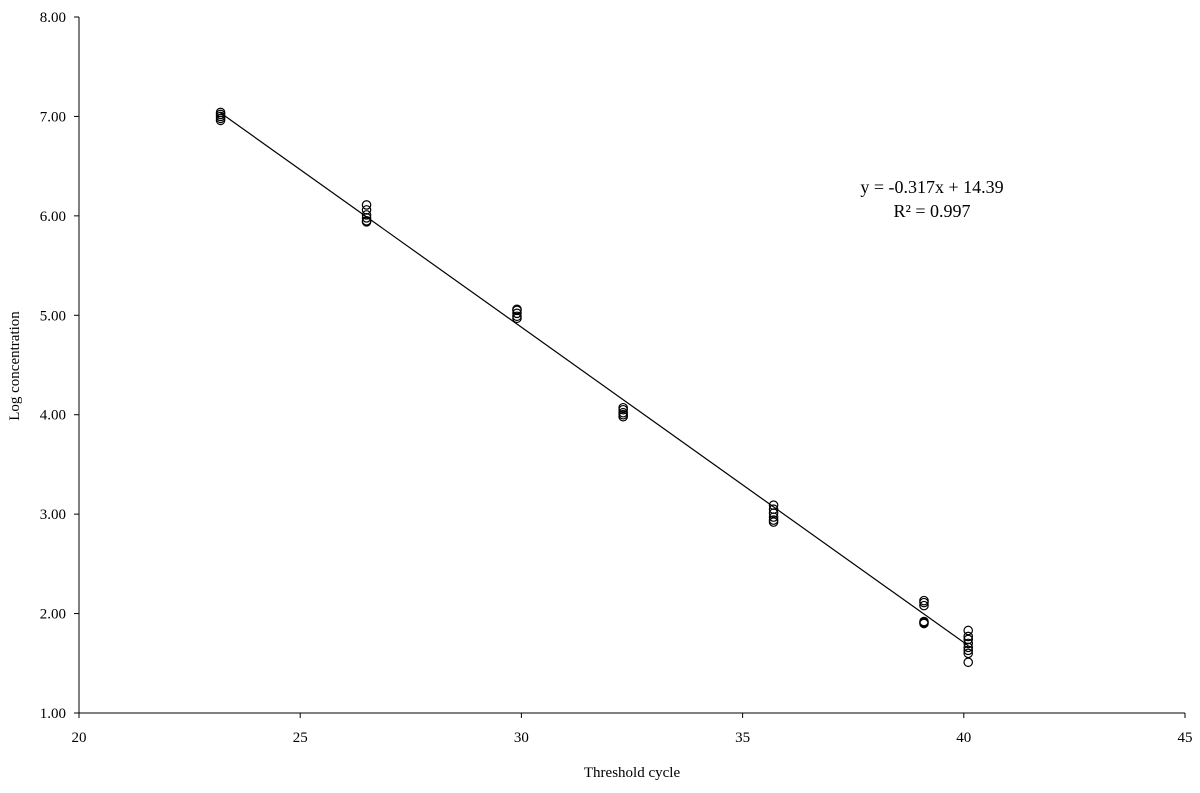 The image size is (1200, 793). What do you see at coordinates (59, 366) in the screenshot?
I see `y-ticks: 1.00 2.00 3.00 4.00 5.00 6.00 7.00 8.00` at bounding box center [59, 366].